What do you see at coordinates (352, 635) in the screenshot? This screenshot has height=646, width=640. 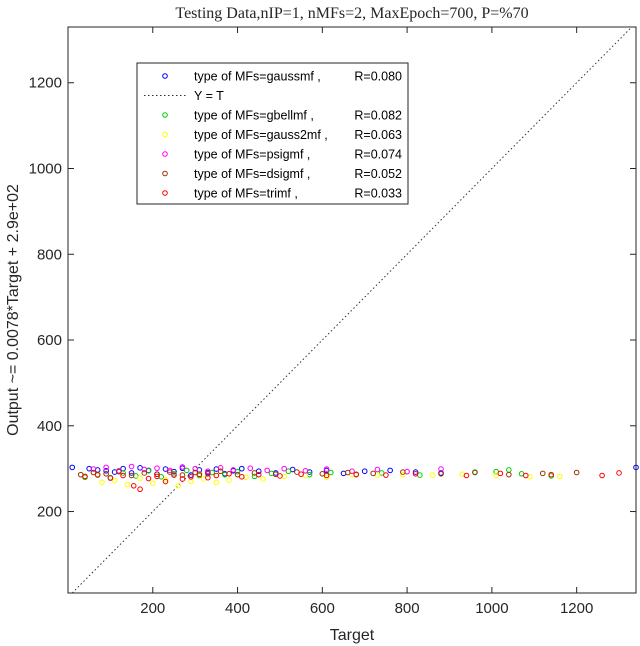 I see `x-axis-label: Target` at bounding box center [352, 635].